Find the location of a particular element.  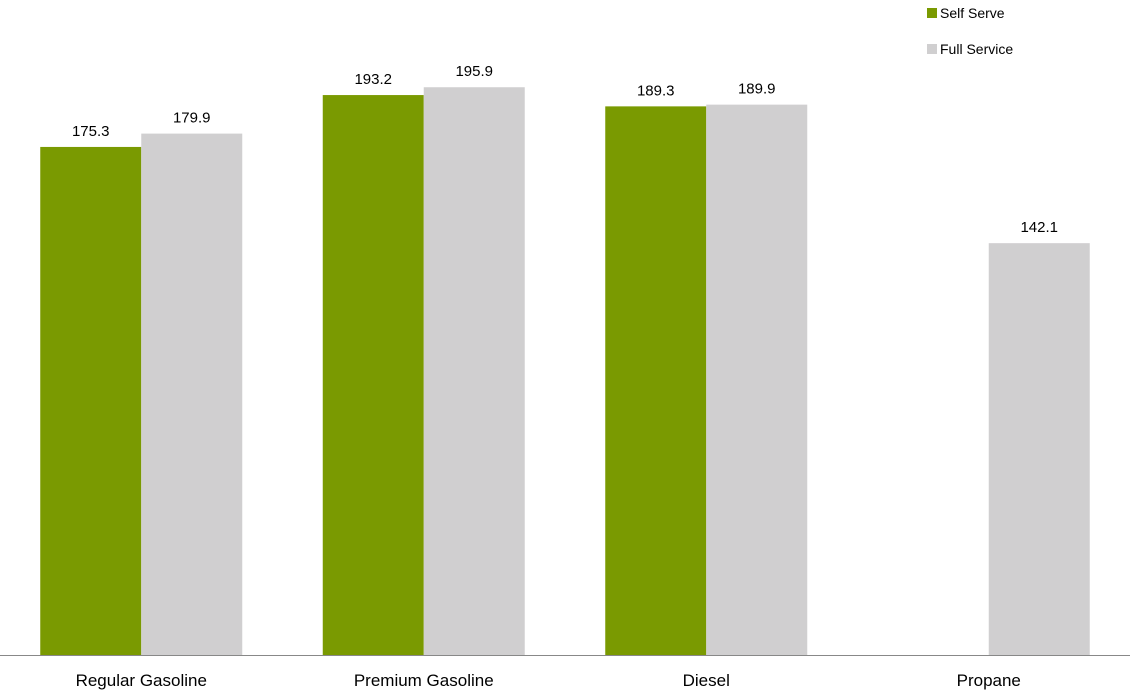

bar-full-service-premium-gasoline is located at coordinates (474, 371).